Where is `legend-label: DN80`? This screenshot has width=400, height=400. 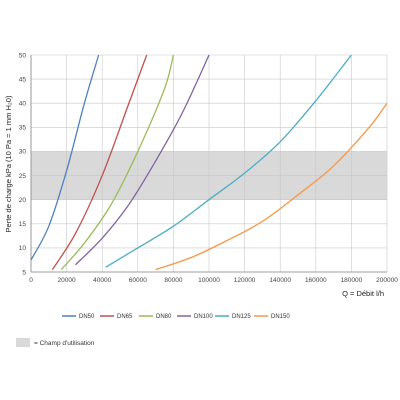
legend-label: DN80 is located at coordinates (164, 317).